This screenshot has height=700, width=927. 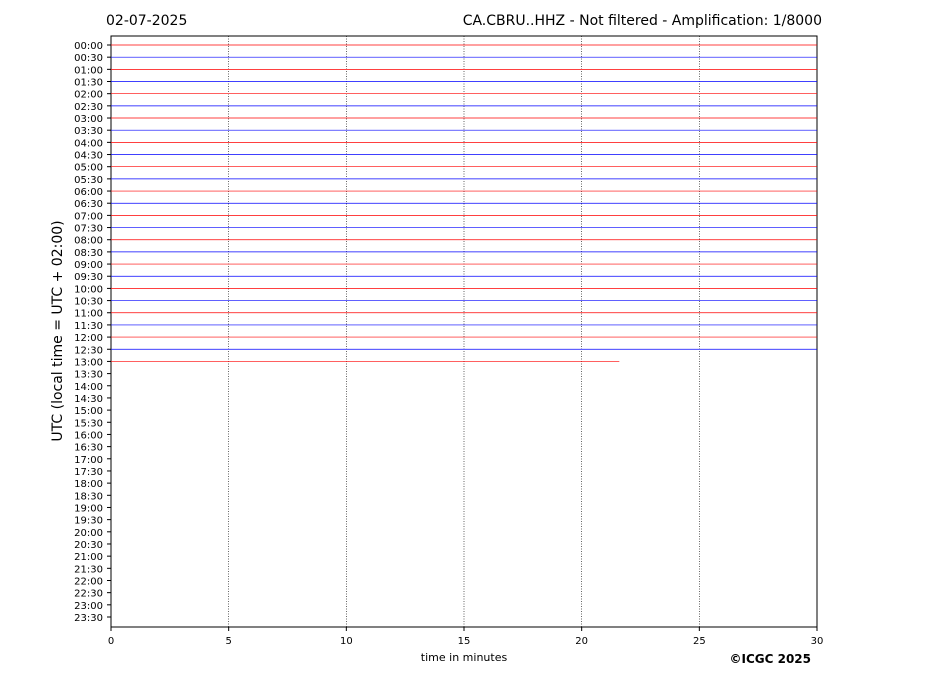 I want to click on y-tick-label: 17:00, so click(x=88, y=460).